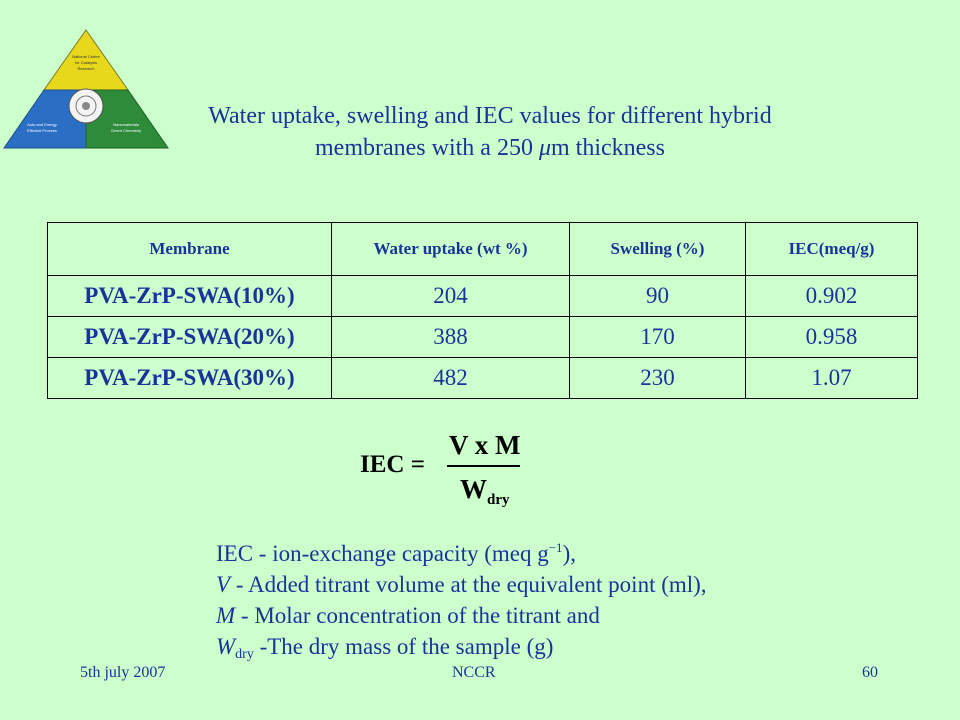 Image resolution: width=960 pixels, height=720 pixels. What do you see at coordinates (126, 124) in the screenshot?
I see `svg-text: Nanomaterials` at bounding box center [126, 124].